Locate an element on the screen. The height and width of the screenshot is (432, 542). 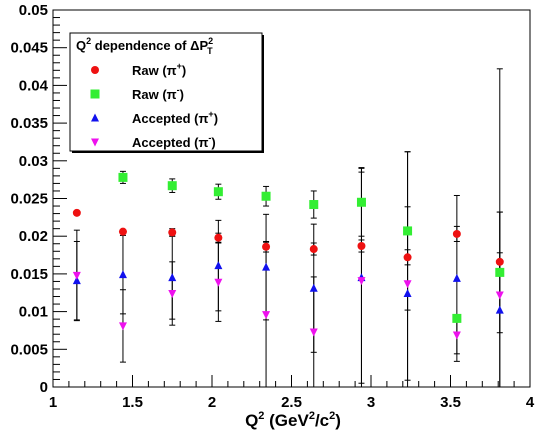
y-tick-label: 0.035 is located at coordinates (29, 123).